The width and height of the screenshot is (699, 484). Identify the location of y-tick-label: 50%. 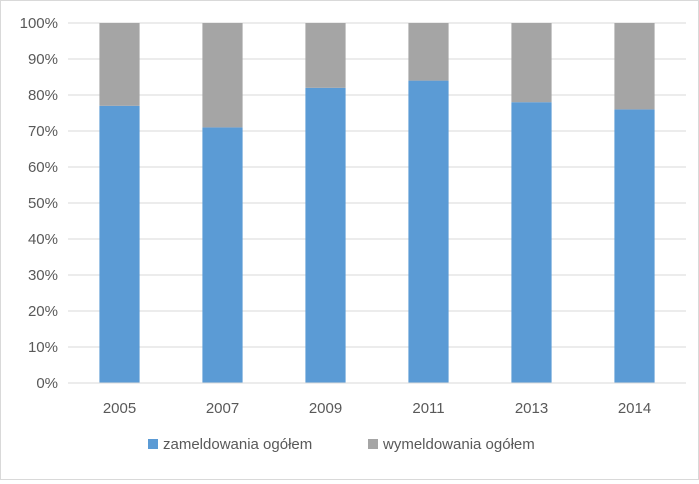
(43, 203).